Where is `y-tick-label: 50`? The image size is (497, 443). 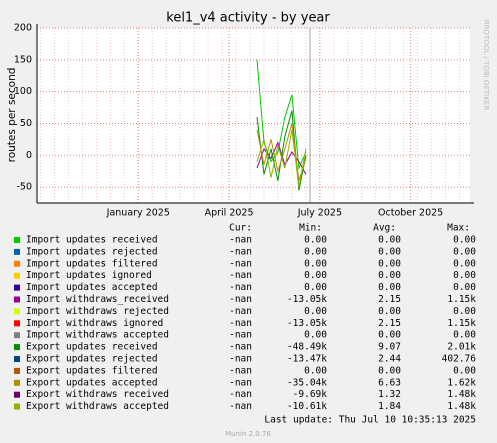 y-tick-label: 50 is located at coordinates (26, 123).